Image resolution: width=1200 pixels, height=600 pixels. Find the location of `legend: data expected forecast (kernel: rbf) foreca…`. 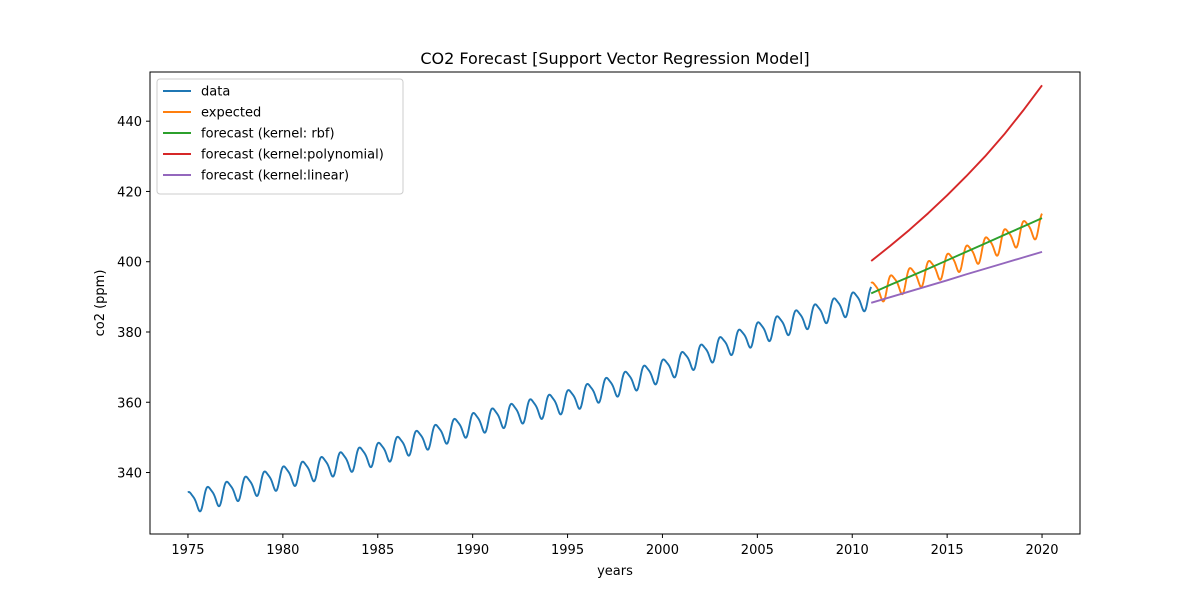

legend: data expected forecast (kernel: rbf) foreca… is located at coordinates (280, 136).